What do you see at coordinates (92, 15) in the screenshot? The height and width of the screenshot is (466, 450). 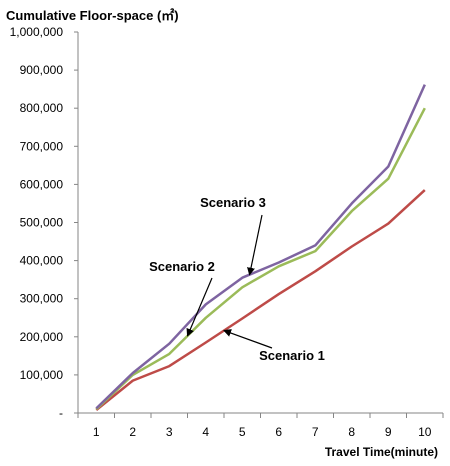 I see `chart-title: Cumulative Floor-space (㎡)` at bounding box center [92, 15].